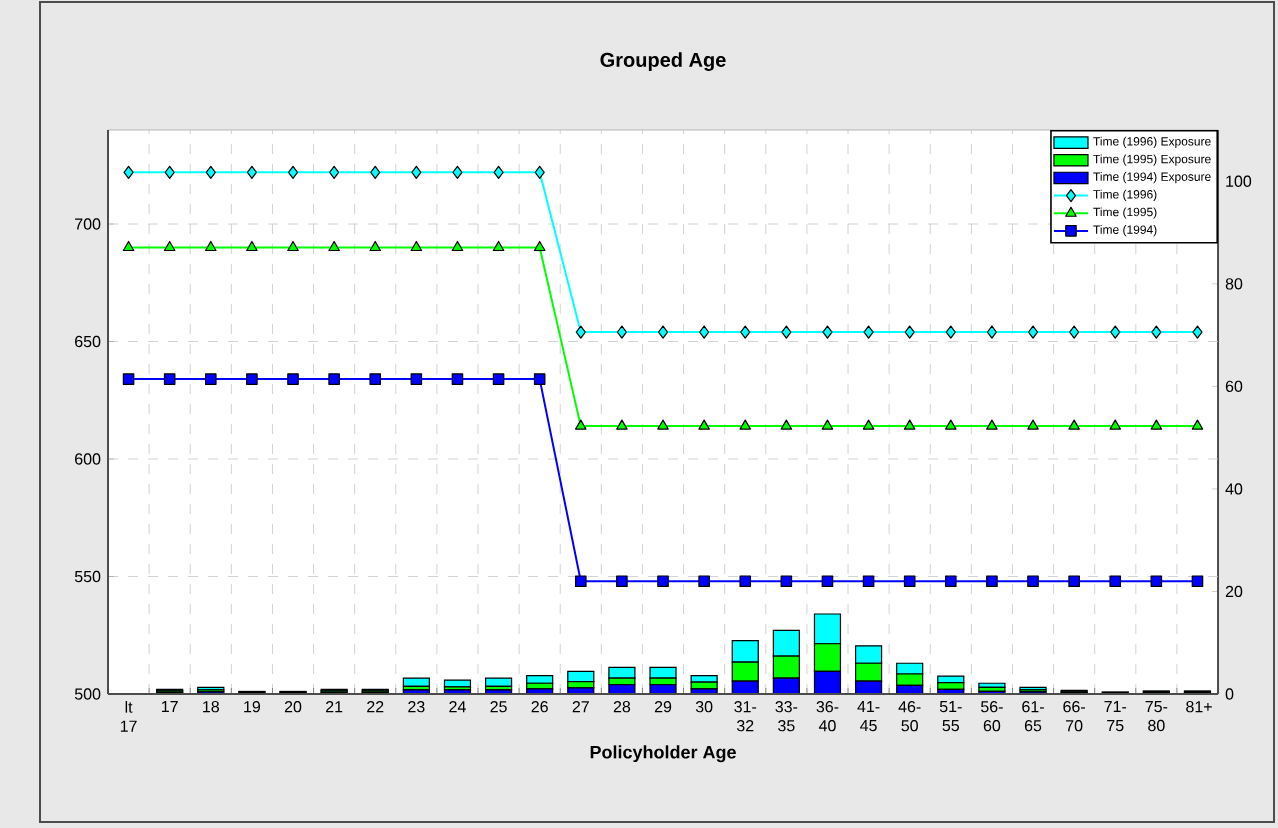 The image size is (1278, 828). What do you see at coordinates (170, 707) in the screenshot?
I see `x-tick-label: 17` at bounding box center [170, 707].